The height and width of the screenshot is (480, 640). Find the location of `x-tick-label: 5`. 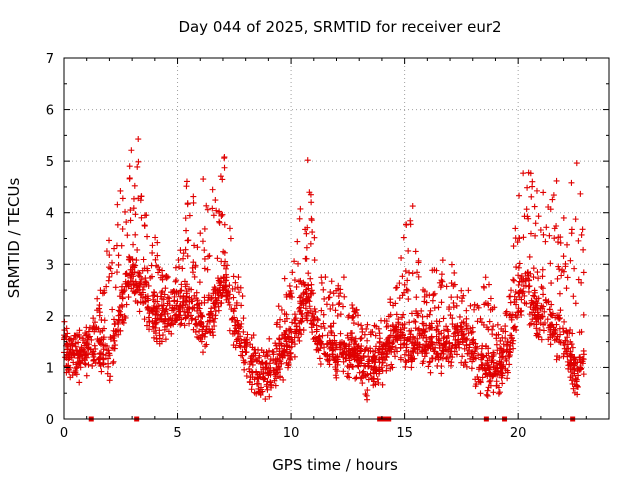

x-tick-label: 5 is located at coordinates (177, 433).